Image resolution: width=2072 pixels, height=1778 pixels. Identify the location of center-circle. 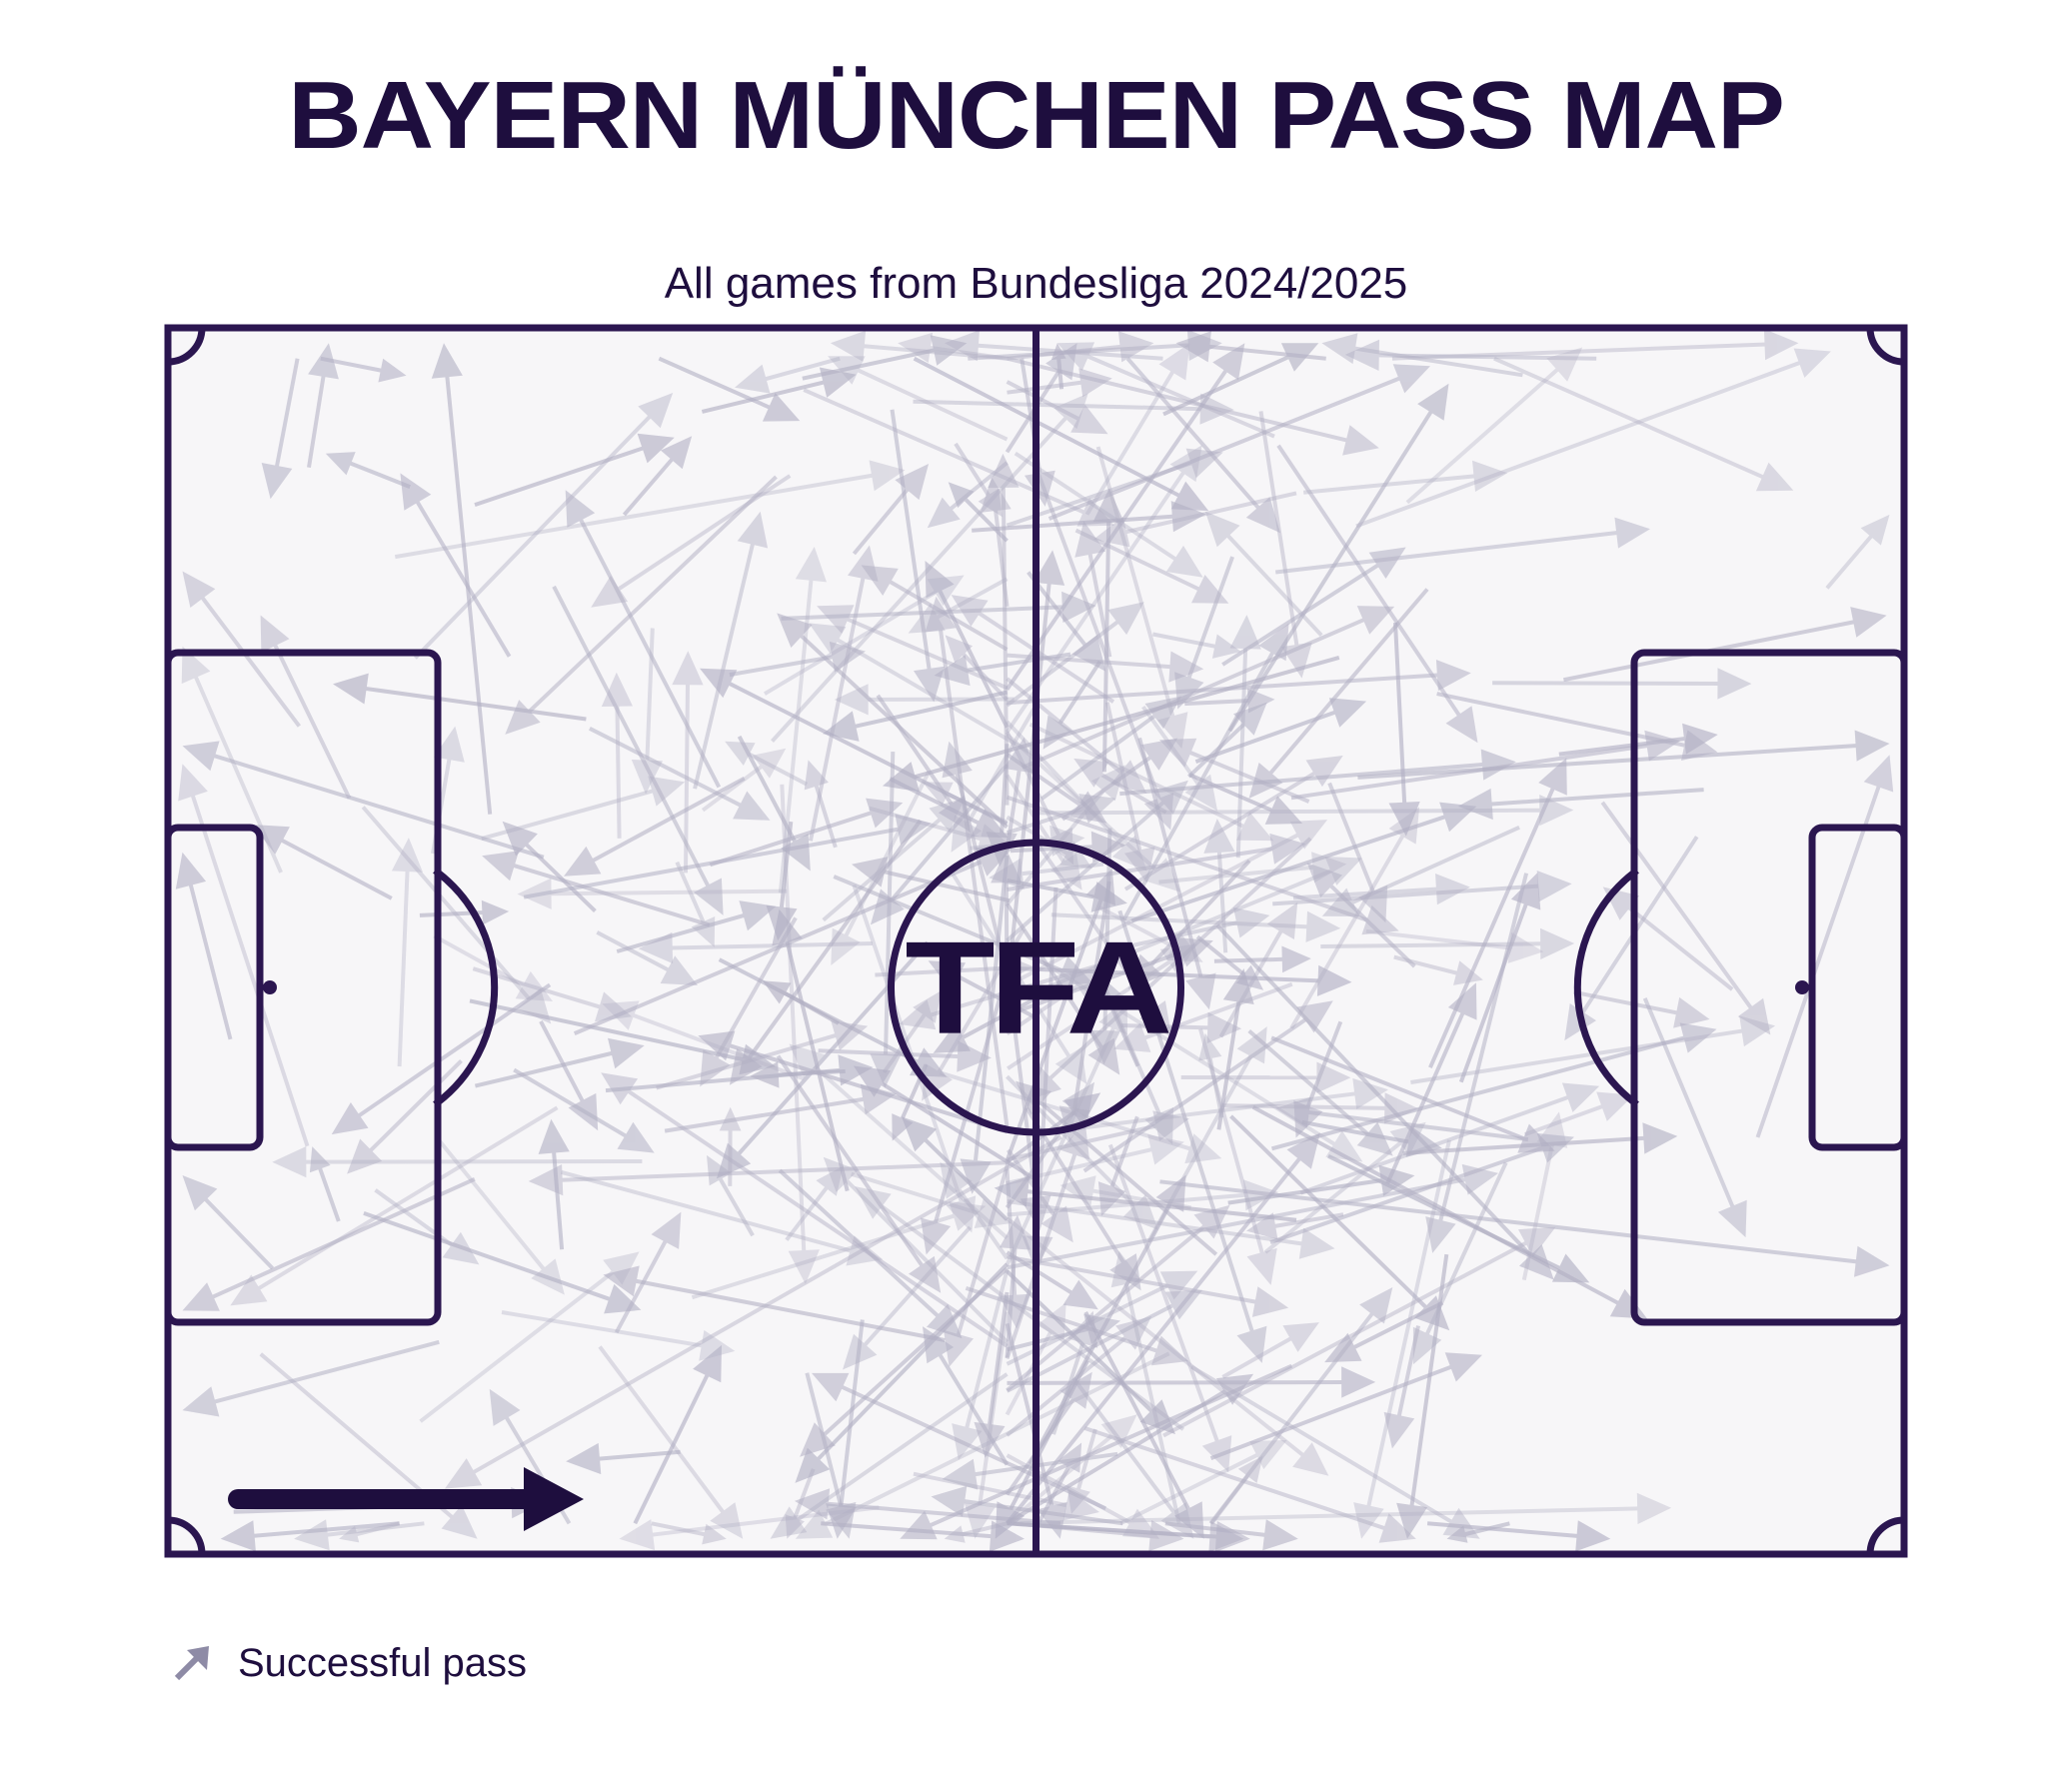
(1036, 987).